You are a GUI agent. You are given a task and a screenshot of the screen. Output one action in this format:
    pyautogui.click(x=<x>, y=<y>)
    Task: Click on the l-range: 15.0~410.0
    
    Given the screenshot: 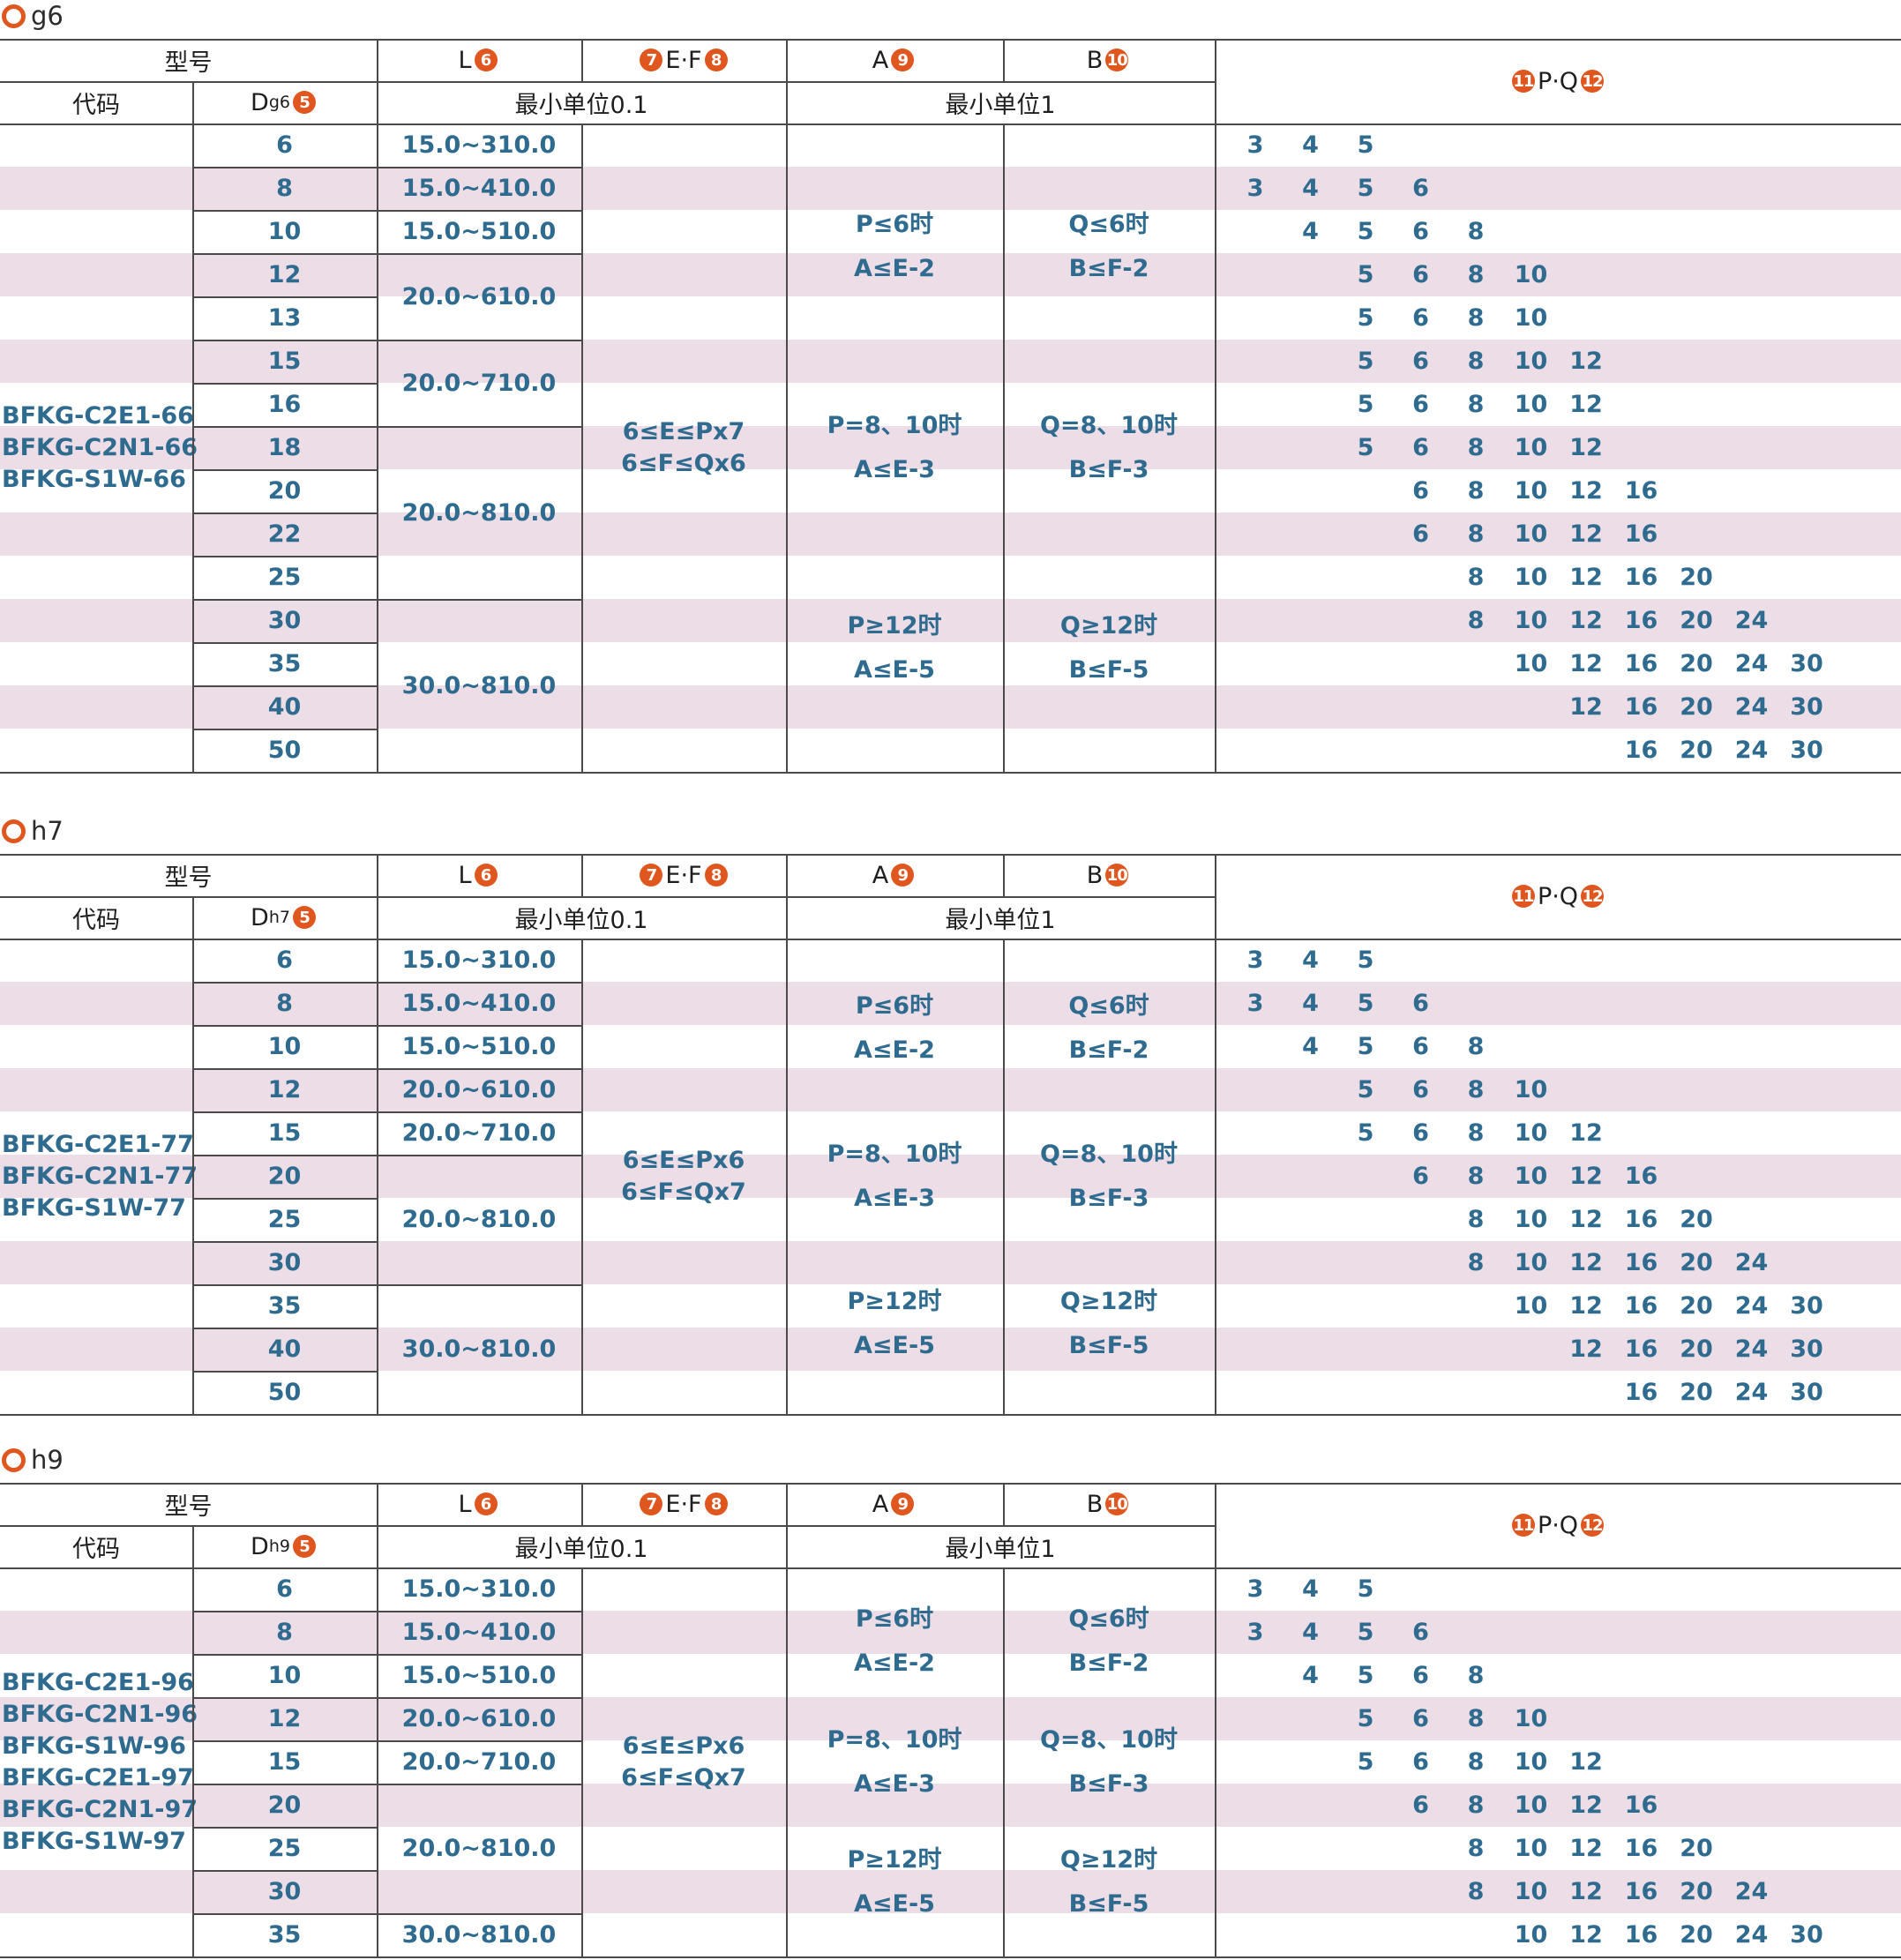 What is the action you would take?
    pyautogui.click(x=479, y=1003)
    